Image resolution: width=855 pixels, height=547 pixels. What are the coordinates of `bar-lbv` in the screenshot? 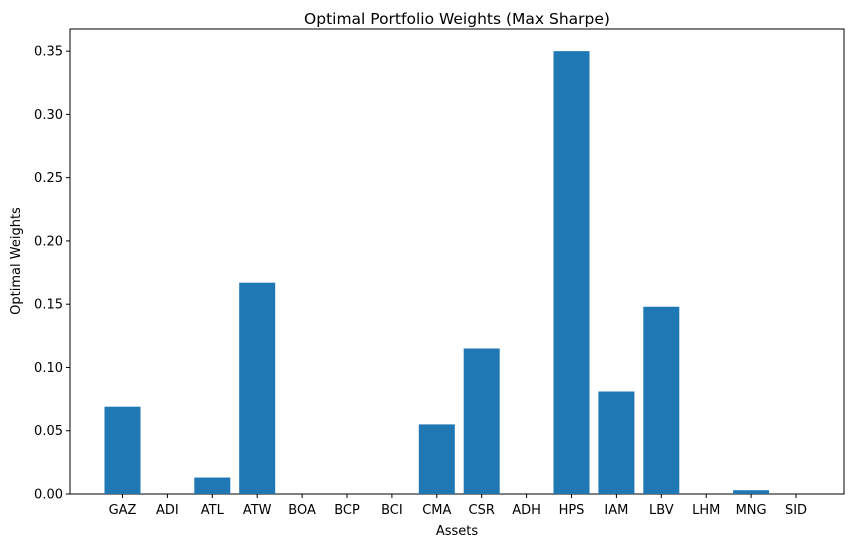 It's located at (661, 400).